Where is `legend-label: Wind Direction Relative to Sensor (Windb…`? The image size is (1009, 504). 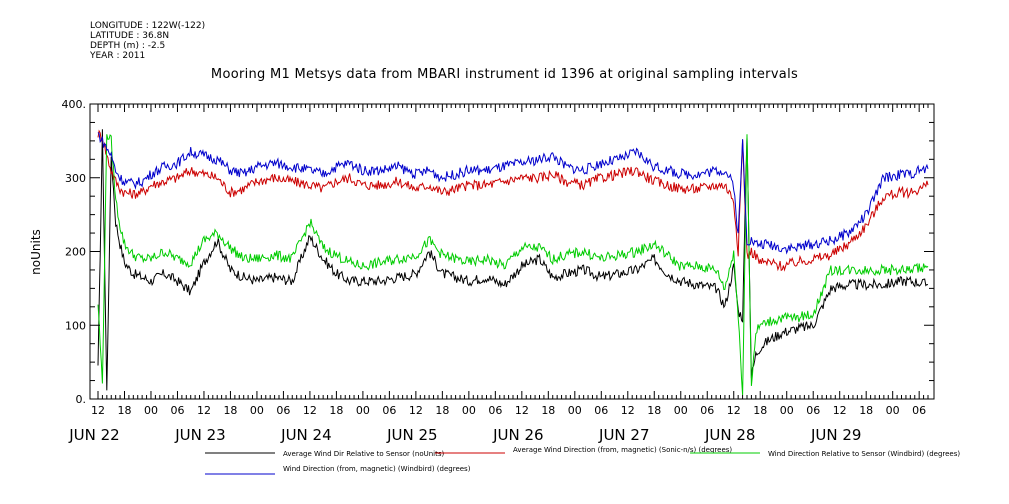 legend-label: Wind Direction Relative to Sensor (Windb… is located at coordinates (864, 454).